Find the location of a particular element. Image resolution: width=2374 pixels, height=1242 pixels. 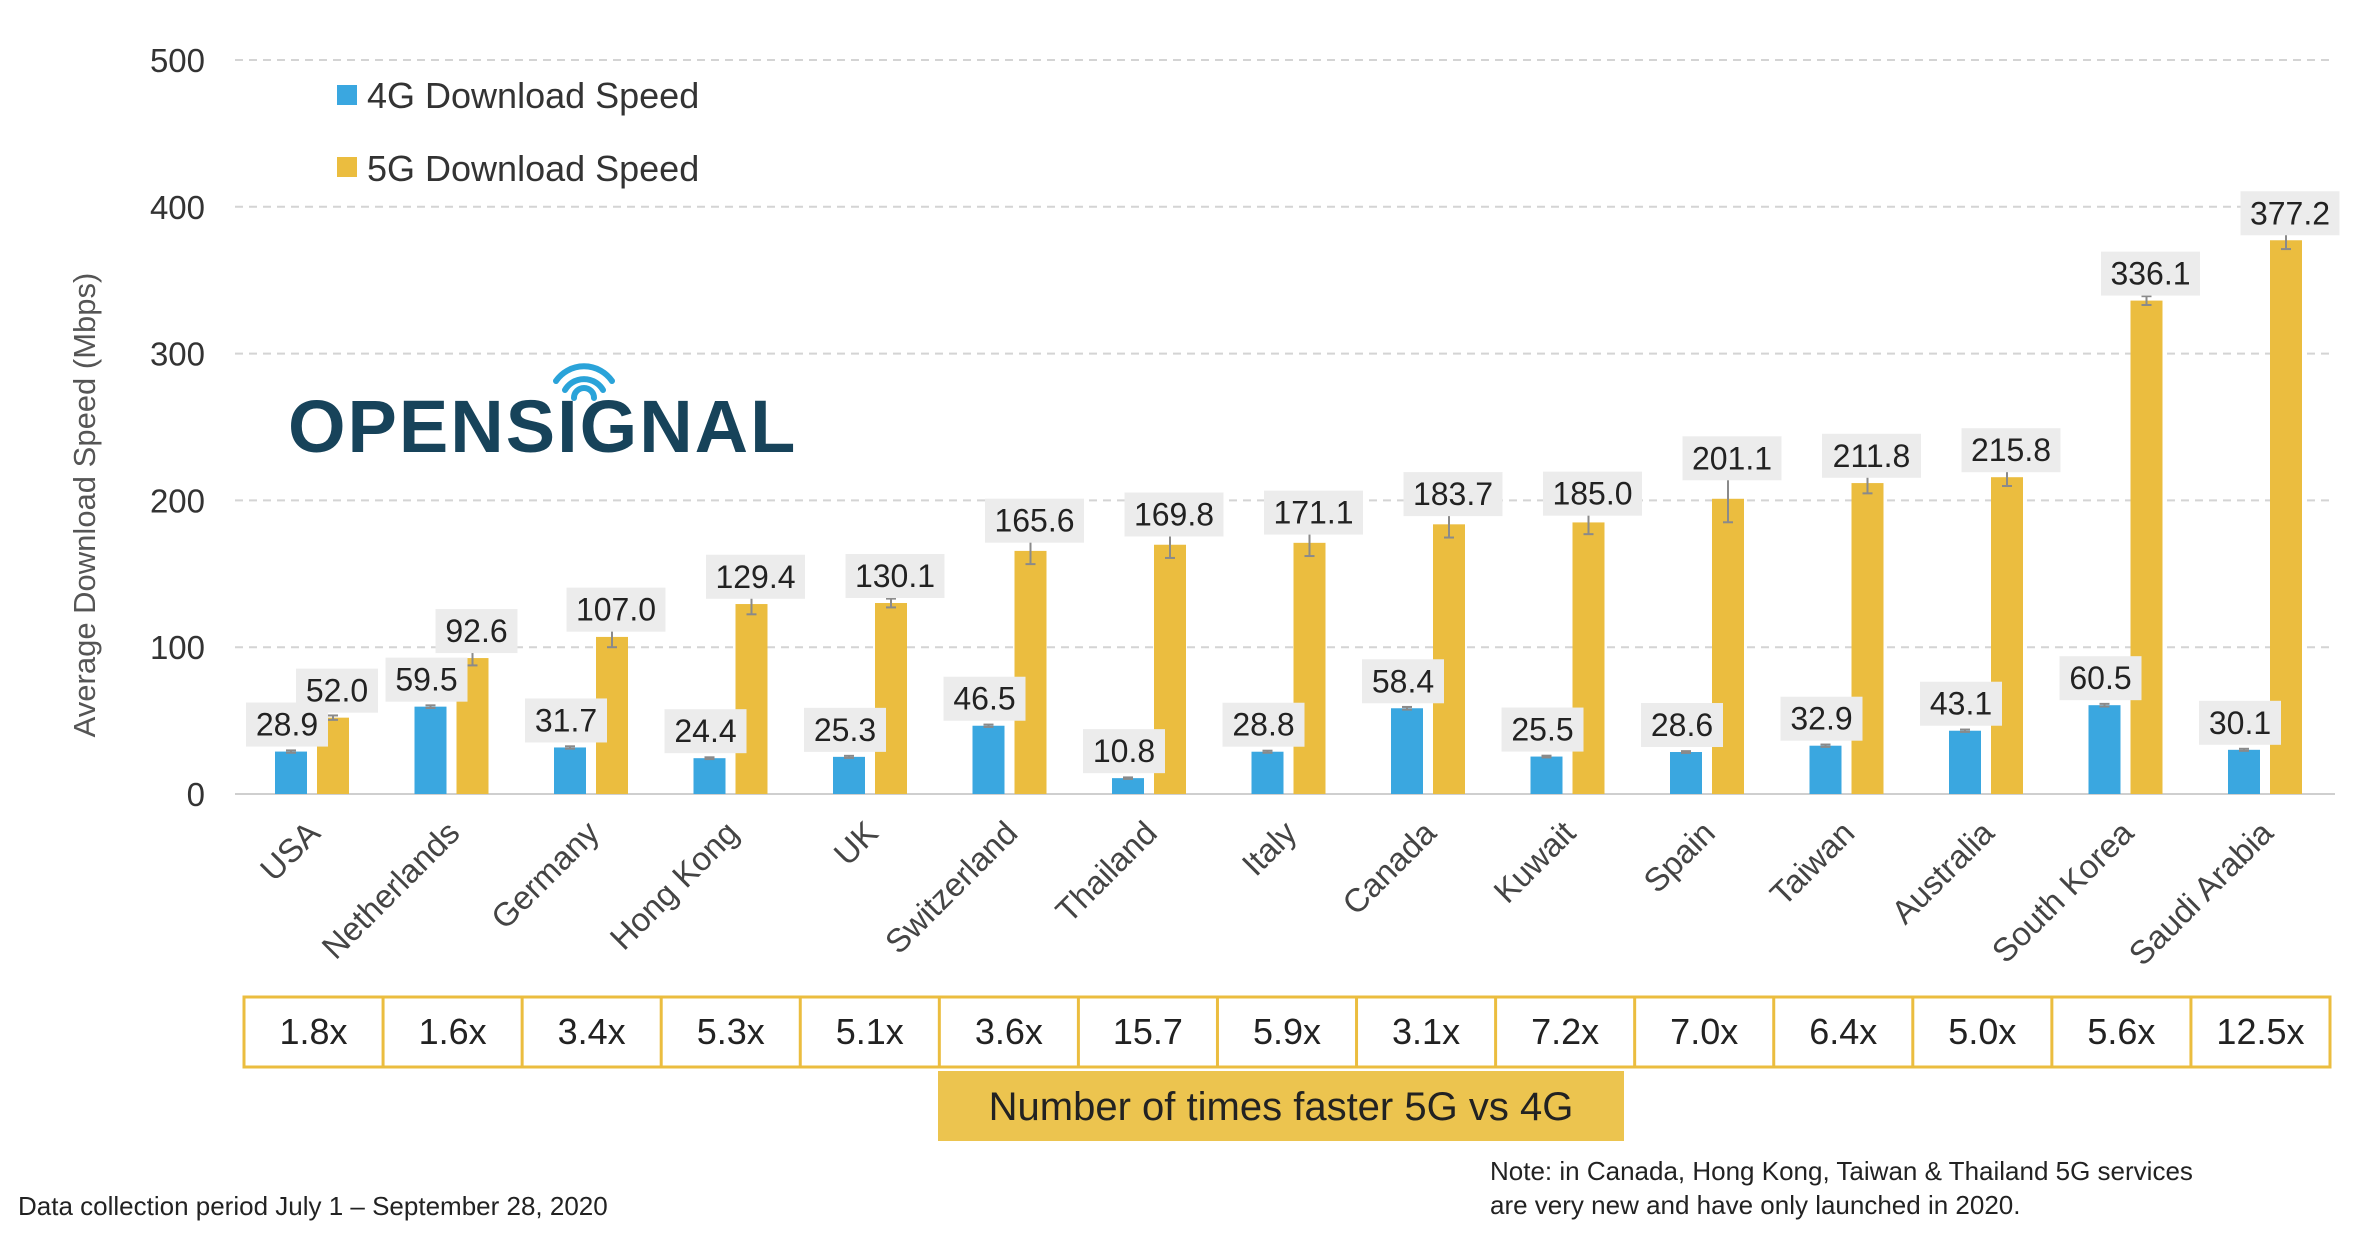

data-label-4g: 28.8 is located at coordinates (1263, 725).